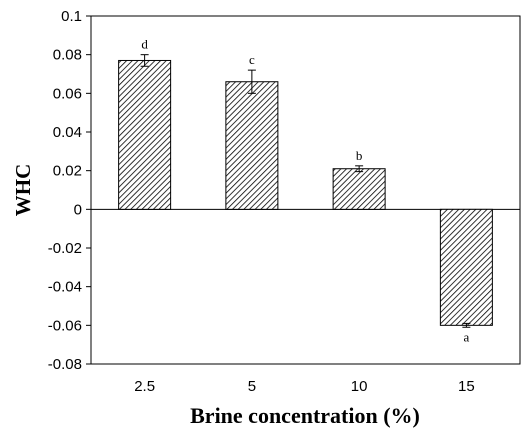 This screenshot has height=434, width=532. I want to click on significance-label: a, so click(466, 336).